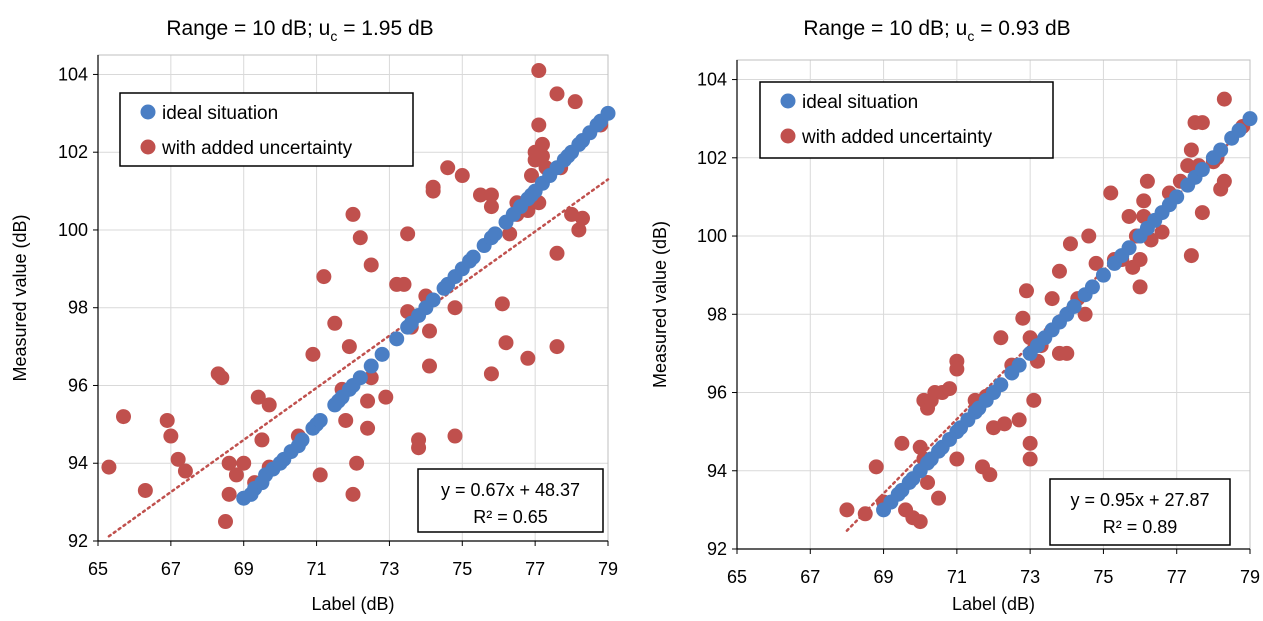  What do you see at coordinates (1177, 577) in the screenshot?
I see `x-tick-label: 77` at bounding box center [1177, 577].